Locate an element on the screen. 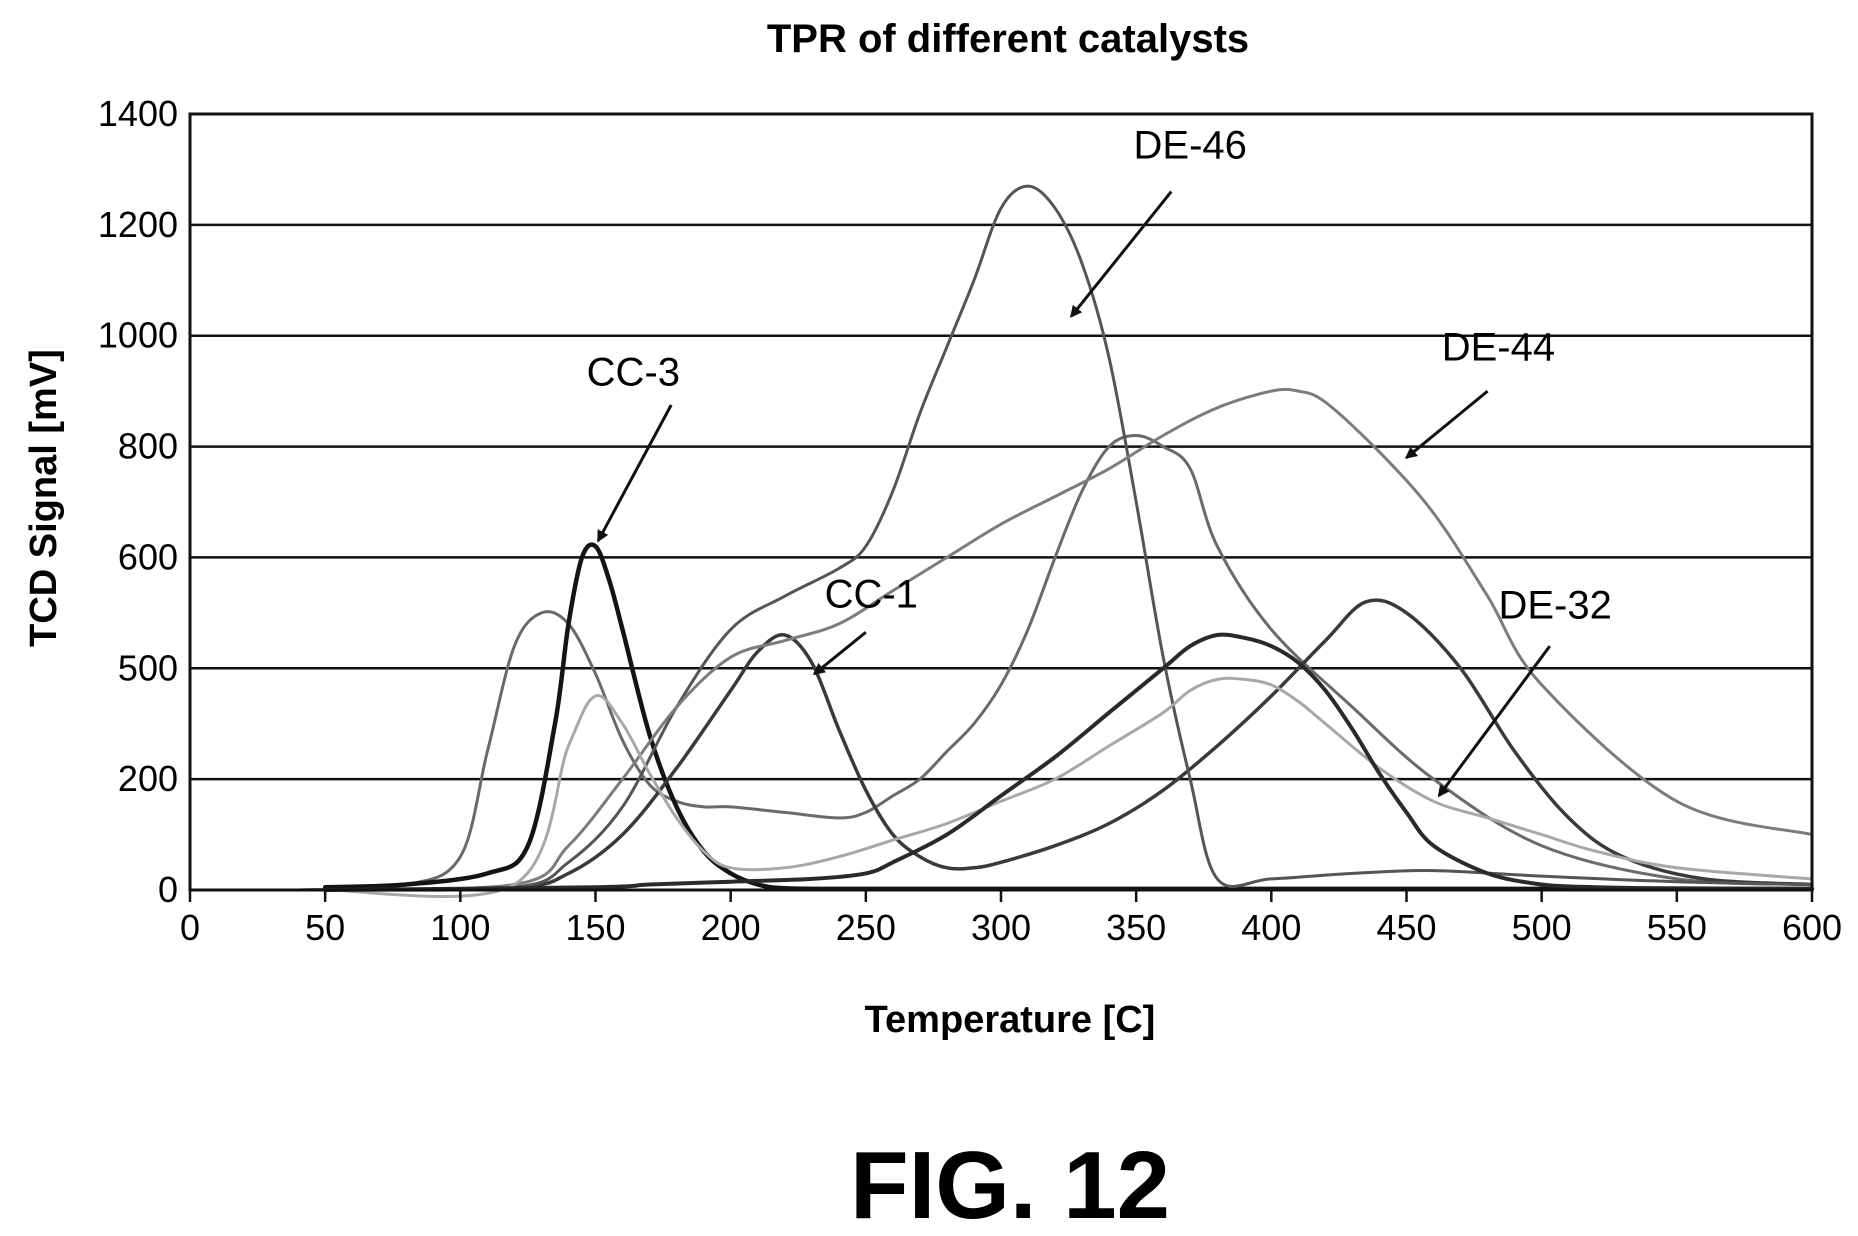 Image resolution: width=1858 pixels, height=1236 pixels. x-tick-label: 100 is located at coordinates (460, 927).